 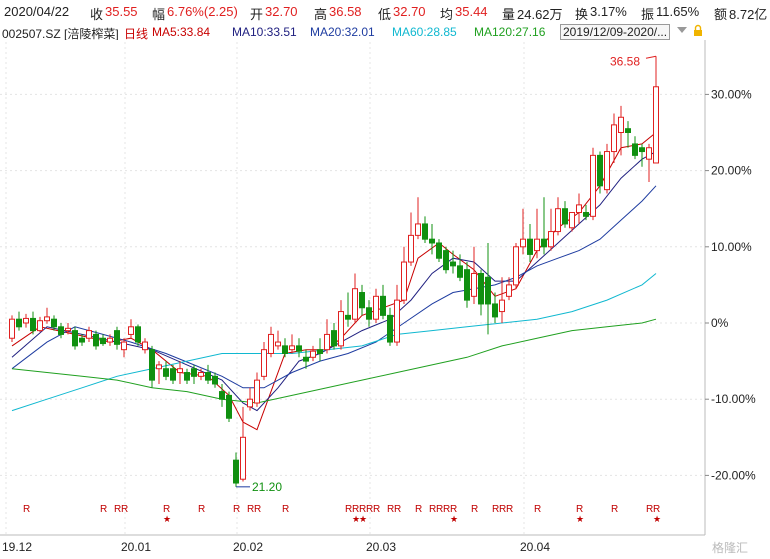 What do you see at coordinates (385, 14) in the screenshot?
I see `low-label: 低` at bounding box center [385, 14].